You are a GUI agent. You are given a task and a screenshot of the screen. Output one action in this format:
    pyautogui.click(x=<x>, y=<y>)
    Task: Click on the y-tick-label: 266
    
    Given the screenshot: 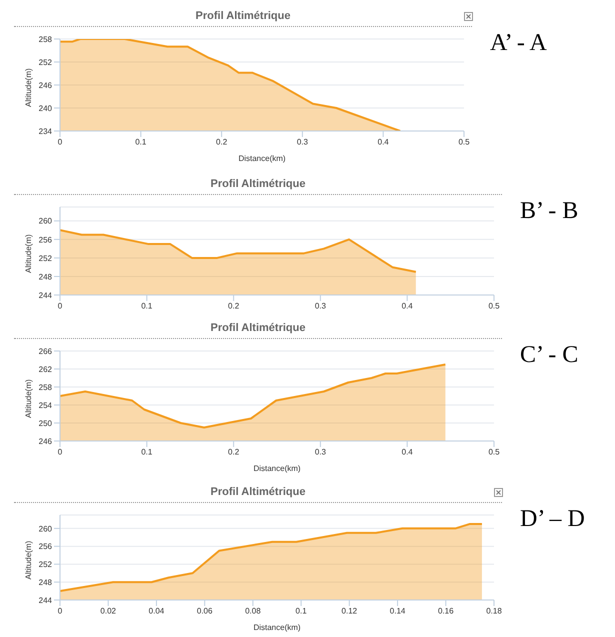 What is the action you would take?
    pyautogui.click(x=45, y=351)
    